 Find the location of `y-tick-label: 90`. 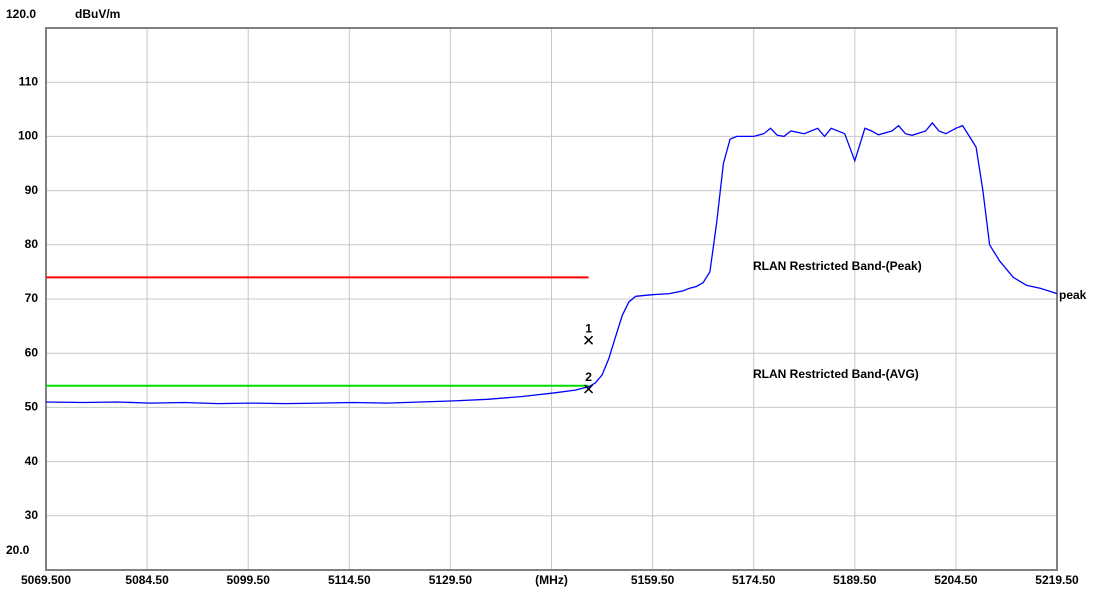

y-tick-label: 90 is located at coordinates (32, 190).